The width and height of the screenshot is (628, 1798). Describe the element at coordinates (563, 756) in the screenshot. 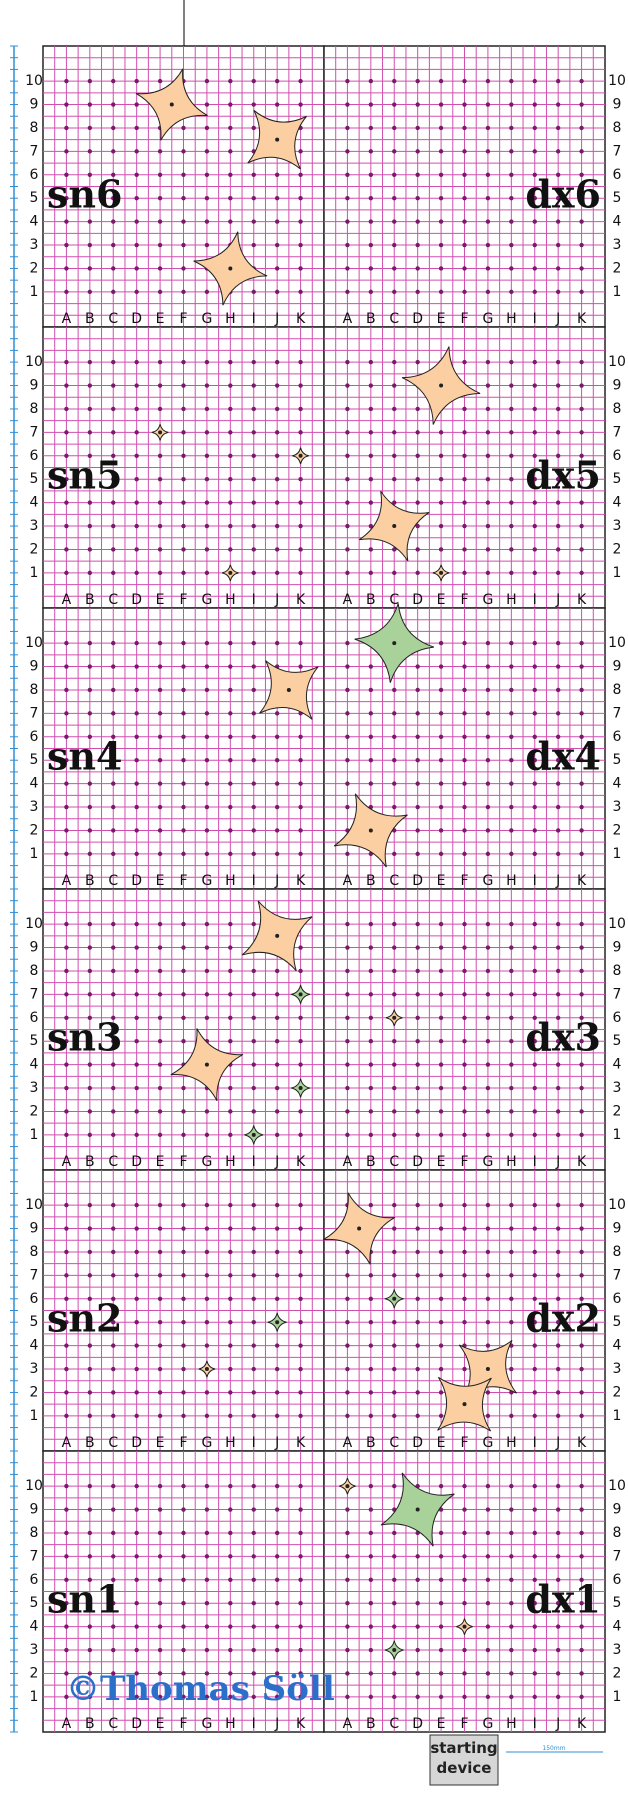

I see `panel-label: dx4` at that location.